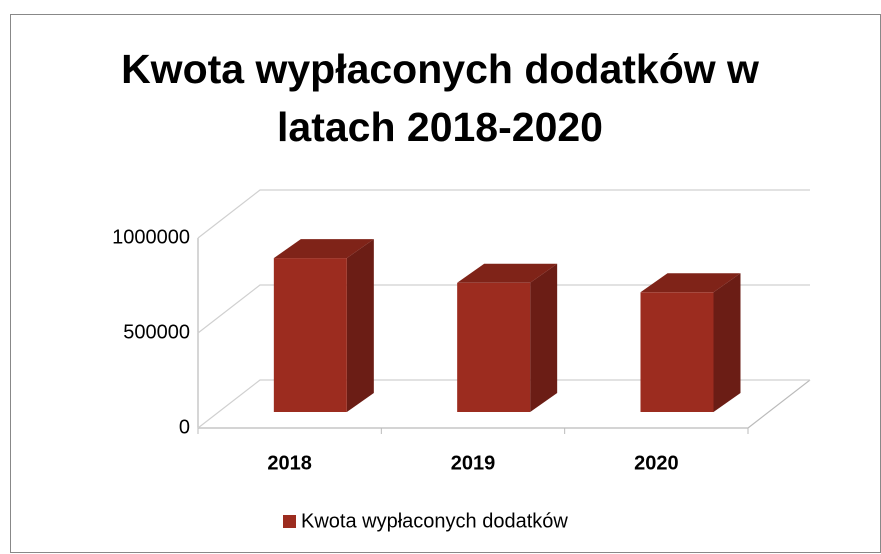 This screenshot has height=554, width=881. Describe the element at coordinates (434, 521) in the screenshot. I see `legend-label: Kwota wypłaconych dodatków` at that location.